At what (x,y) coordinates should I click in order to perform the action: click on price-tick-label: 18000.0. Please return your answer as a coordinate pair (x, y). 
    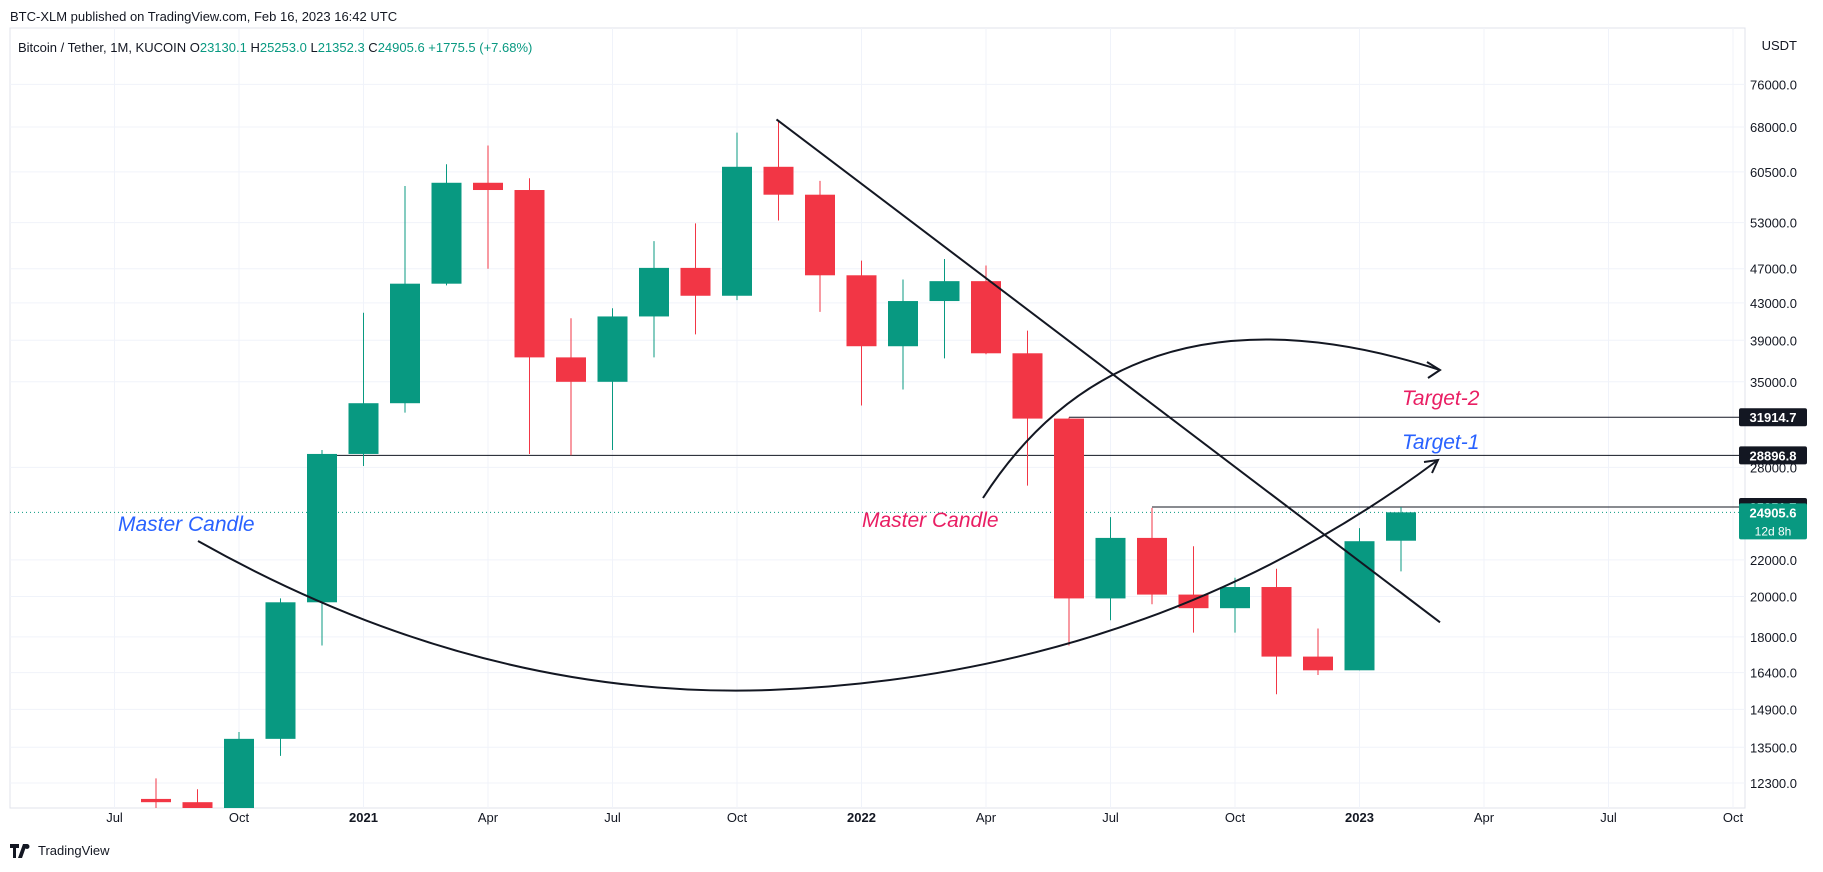
    Looking at the image, I should click on (1773, 637).